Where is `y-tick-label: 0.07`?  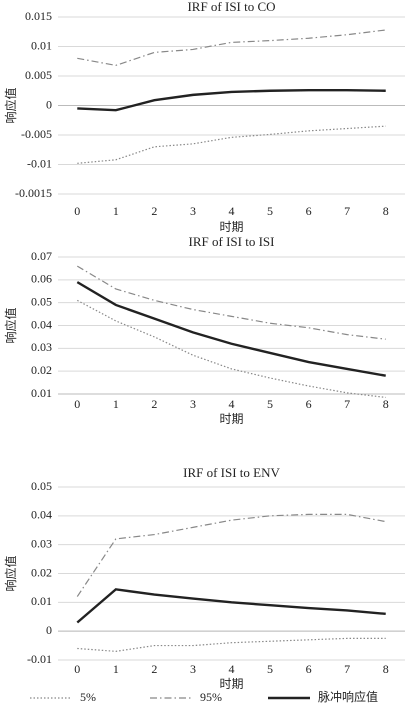 y-tick-label: 0.07 is located at coordinates (41, 256).